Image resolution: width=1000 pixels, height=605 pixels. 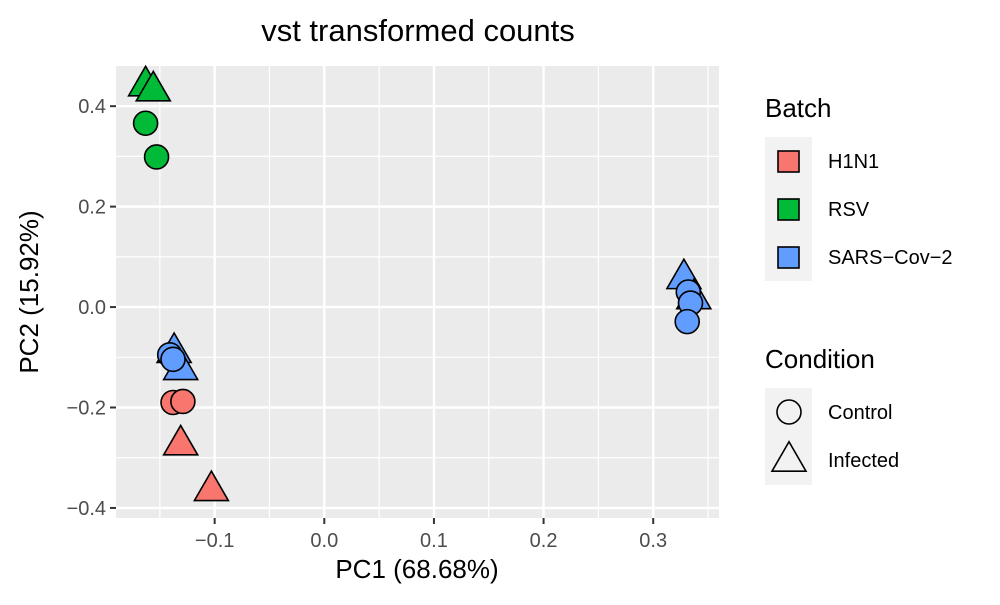 I want to click on x-axis: −0.1 0.0 0.1 0.2 0.3, so click(x=431, y=535).